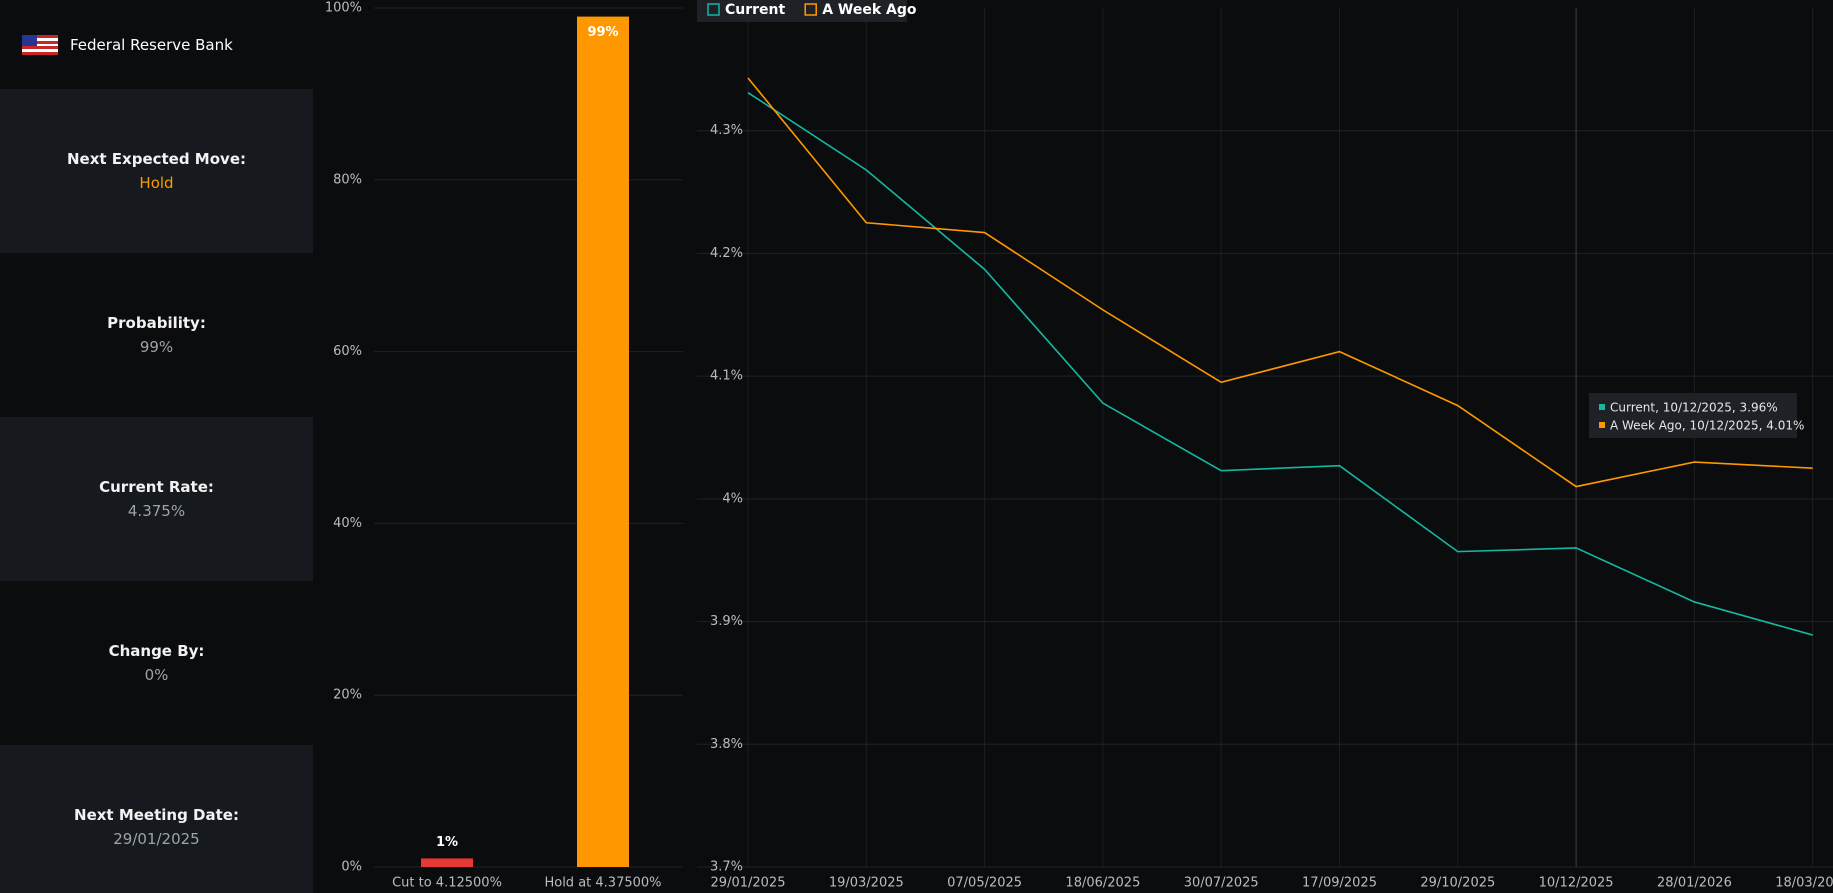 This screenshot has height=893, width=1833. Describe the element at coordinates (748, 883) in the screenshot. I see `x-tick-label: 29/01/2025` at that location.